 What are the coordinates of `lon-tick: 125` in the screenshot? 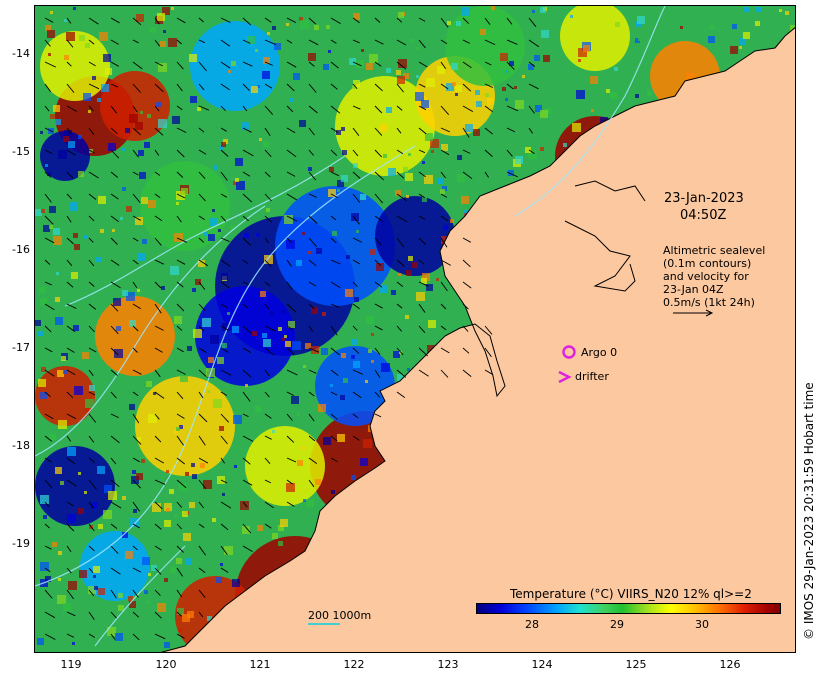 It's located at (636, 664).